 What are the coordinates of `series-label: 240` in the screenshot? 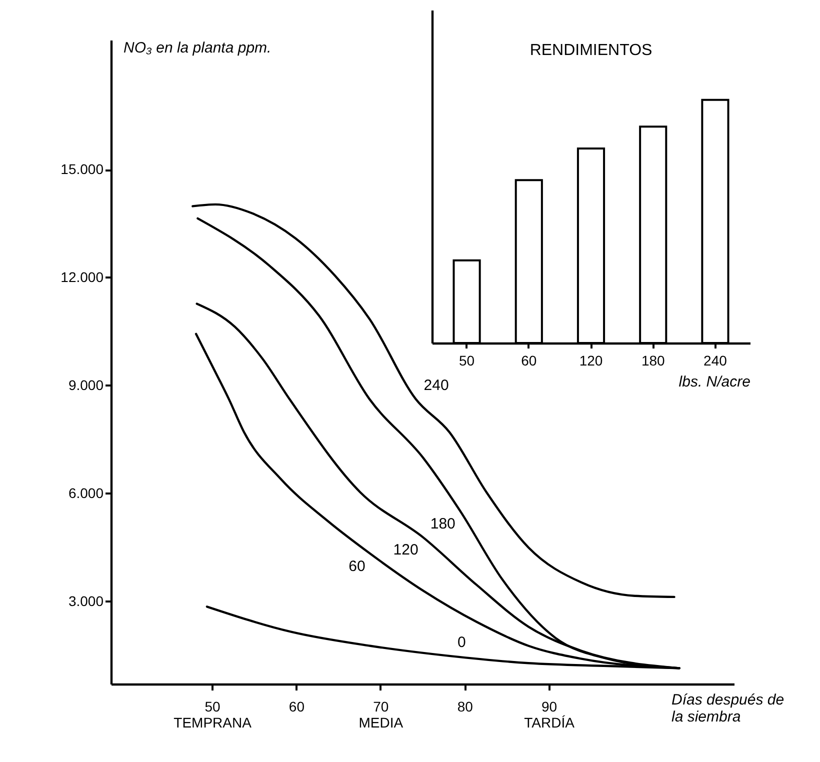 It's located at (436, 385).